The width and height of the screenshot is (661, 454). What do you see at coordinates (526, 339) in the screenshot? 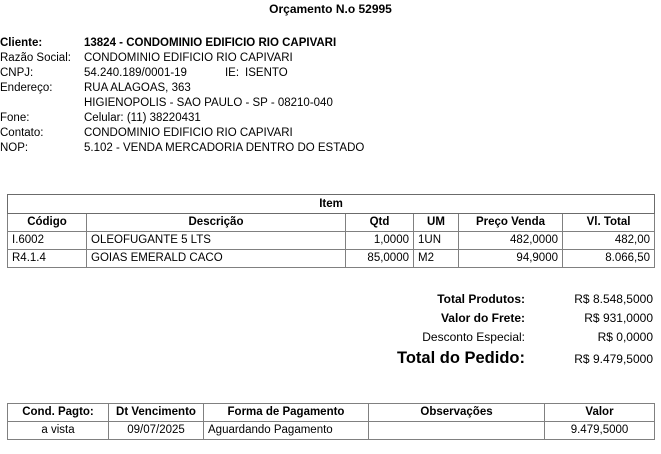
I see `totals-row-desconto-especial: Desconto Especial: R$ 0,0000` at bounding box center [526, 339].